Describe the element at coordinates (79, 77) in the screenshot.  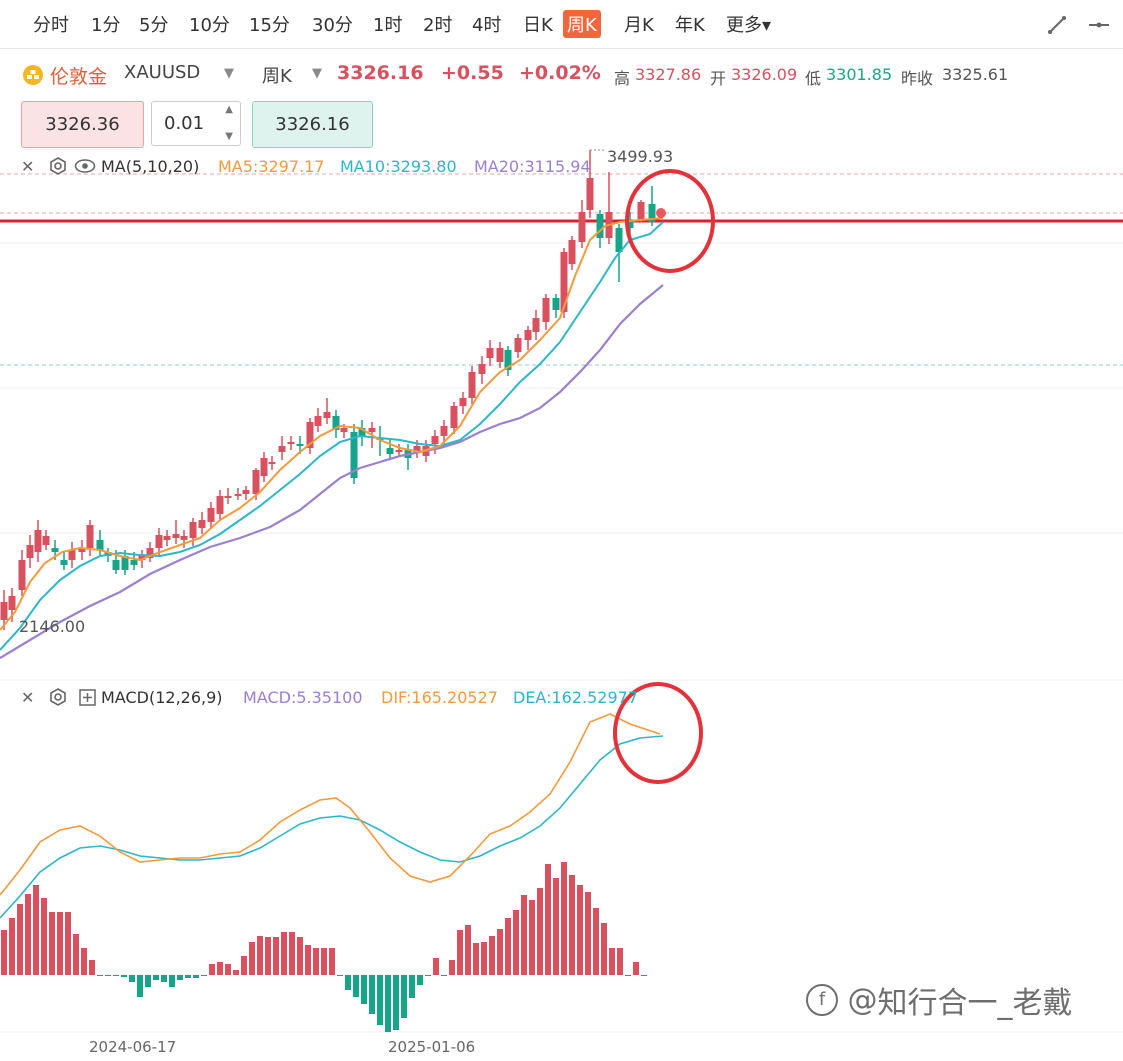
I see `instrument-name: 伦敦金` at that location.